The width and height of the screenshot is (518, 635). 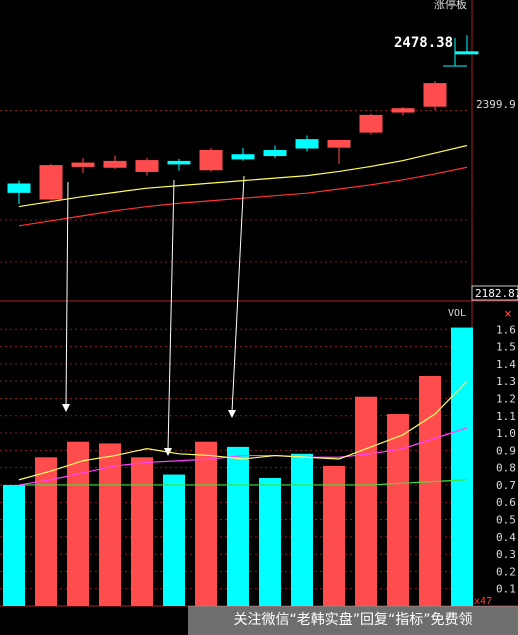 I want to click on volume-tick-label: 0.8, so click(x=506, y=468).